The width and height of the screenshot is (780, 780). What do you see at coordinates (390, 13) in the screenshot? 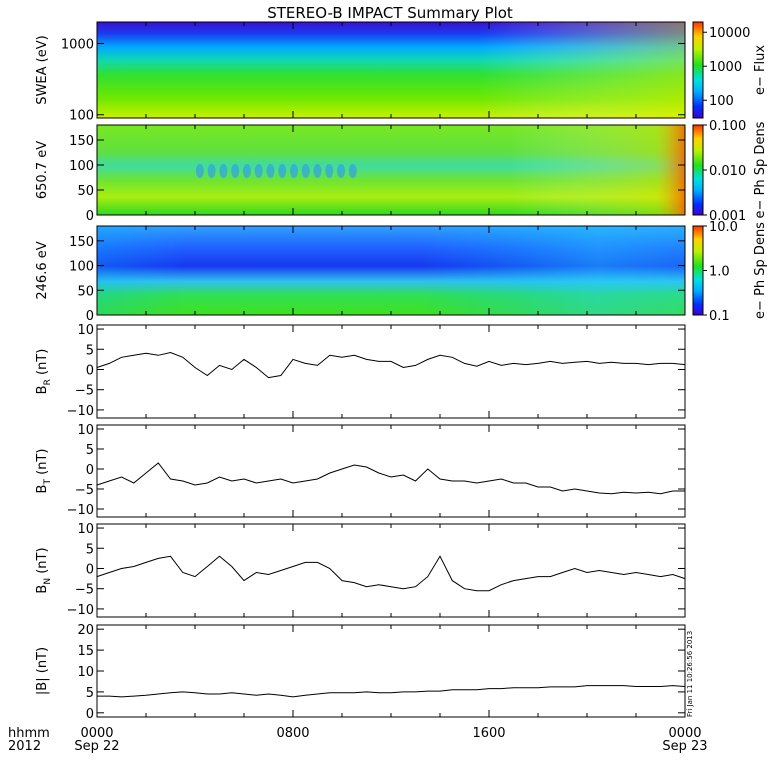
I see `figure-title: STEREO-B IMPACT Summary Plot` at bounding box center [390, 13].